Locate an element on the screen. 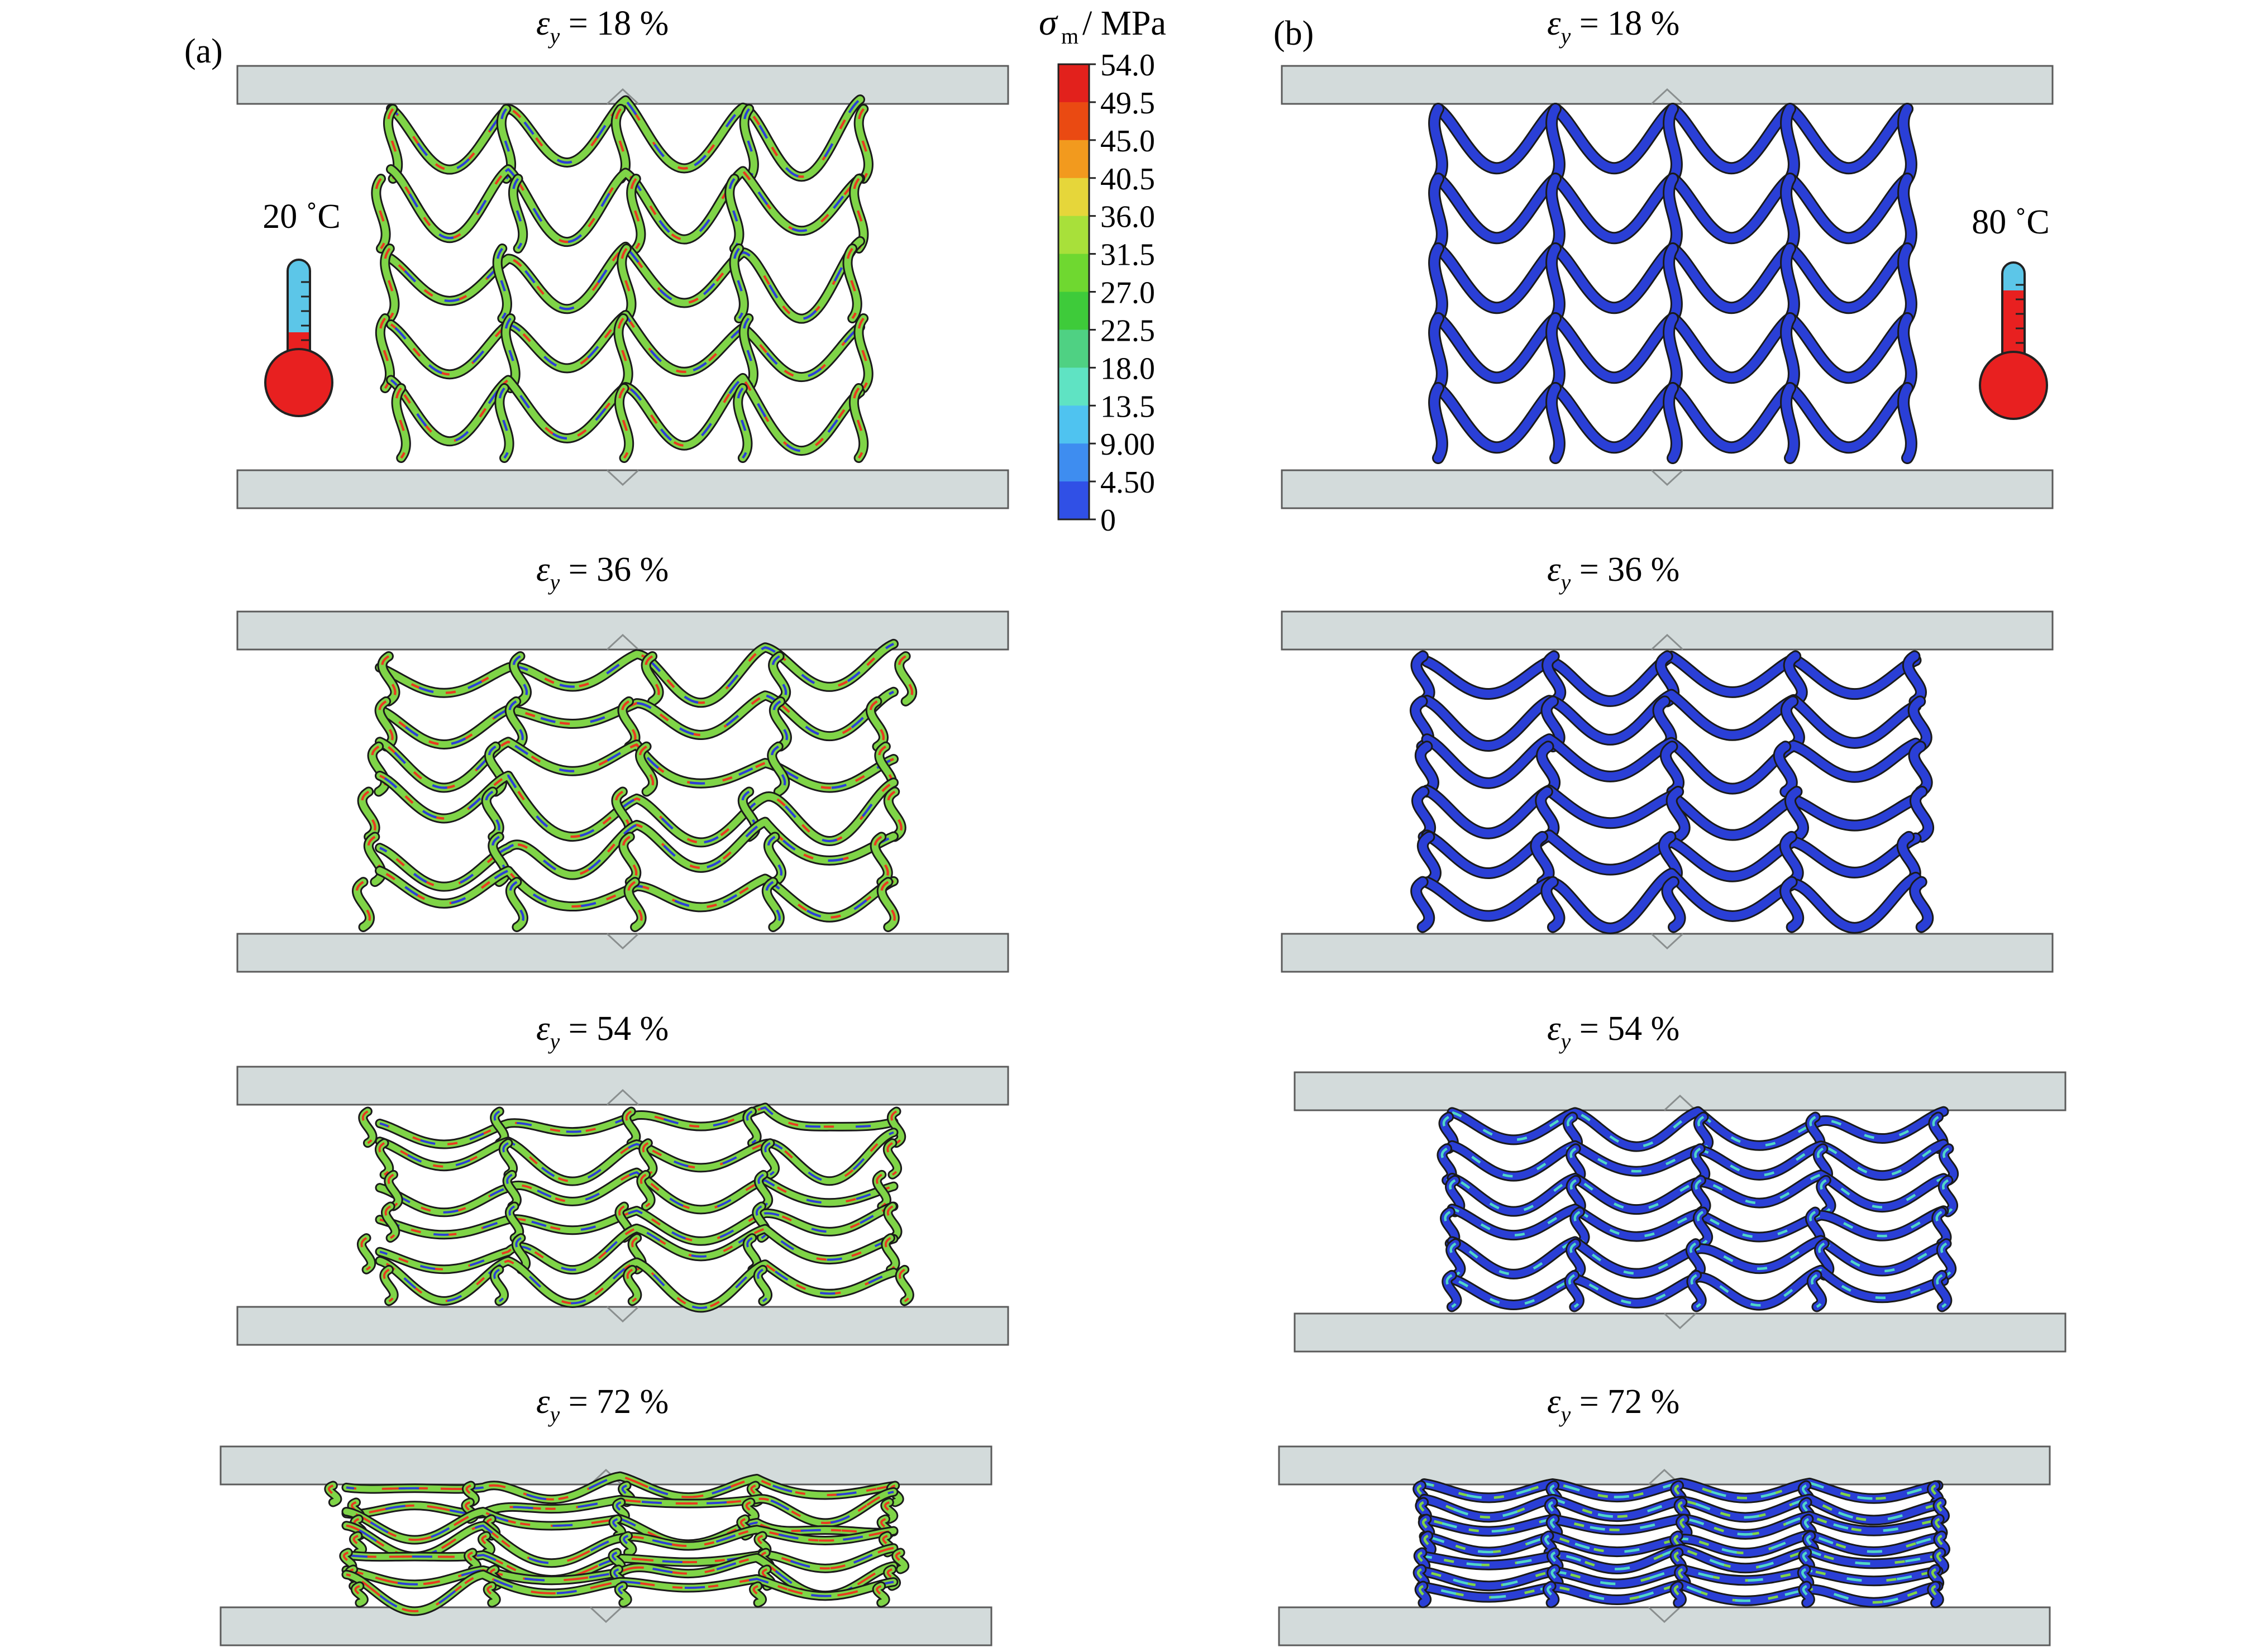 This screenshot has height=1652, width=2243. strain-label-a-1: εy = 18 % is located at coordinates (603, 26).